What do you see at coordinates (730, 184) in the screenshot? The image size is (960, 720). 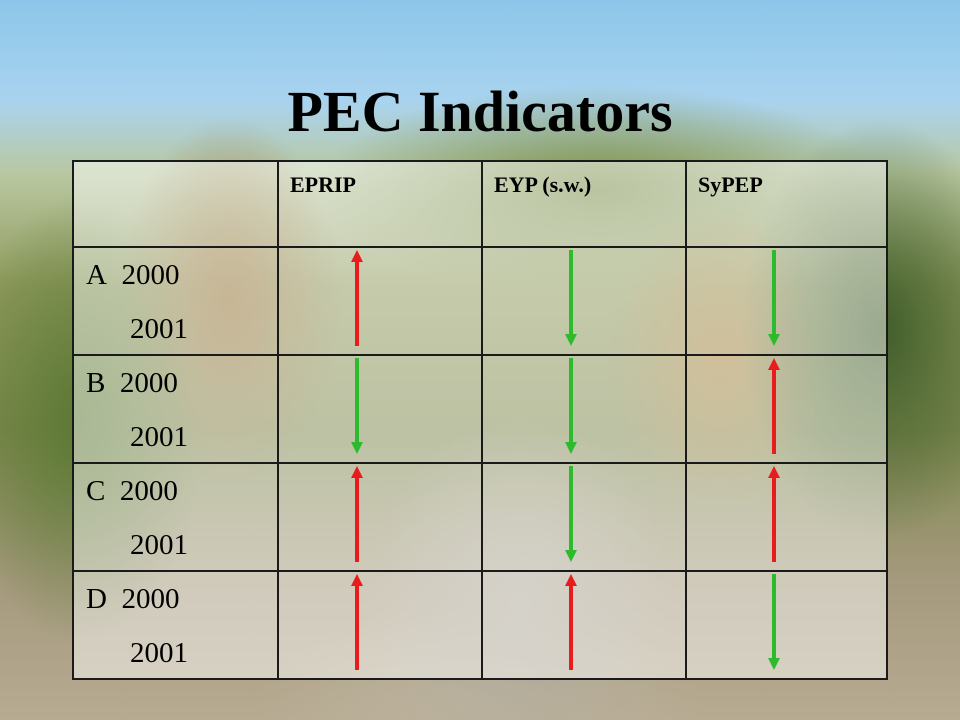 I see `column-header-sypep: SyPEP` at bounding box center [730, 184].